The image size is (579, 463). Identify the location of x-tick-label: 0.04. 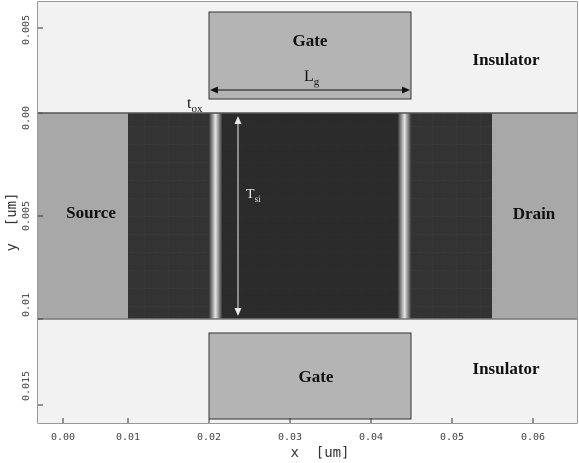
(371, 437).